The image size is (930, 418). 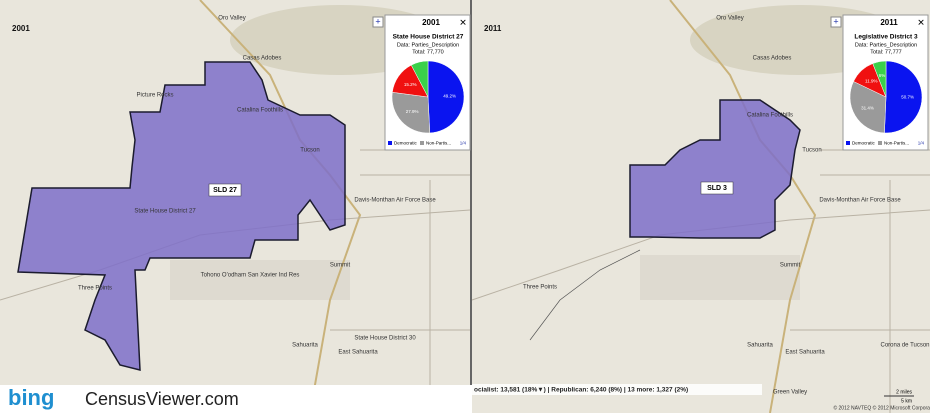 What do you see at coordinates (165, 212) in the screenshot?
I see `place-label: State House District 27` at bounding box center [165, 212].